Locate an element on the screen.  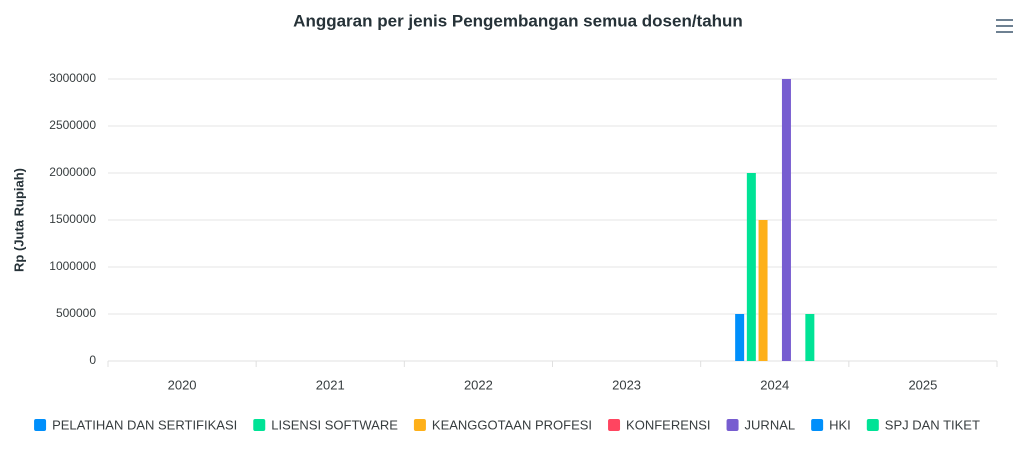
legend-label: HKI is located at coordinates (840, 424).